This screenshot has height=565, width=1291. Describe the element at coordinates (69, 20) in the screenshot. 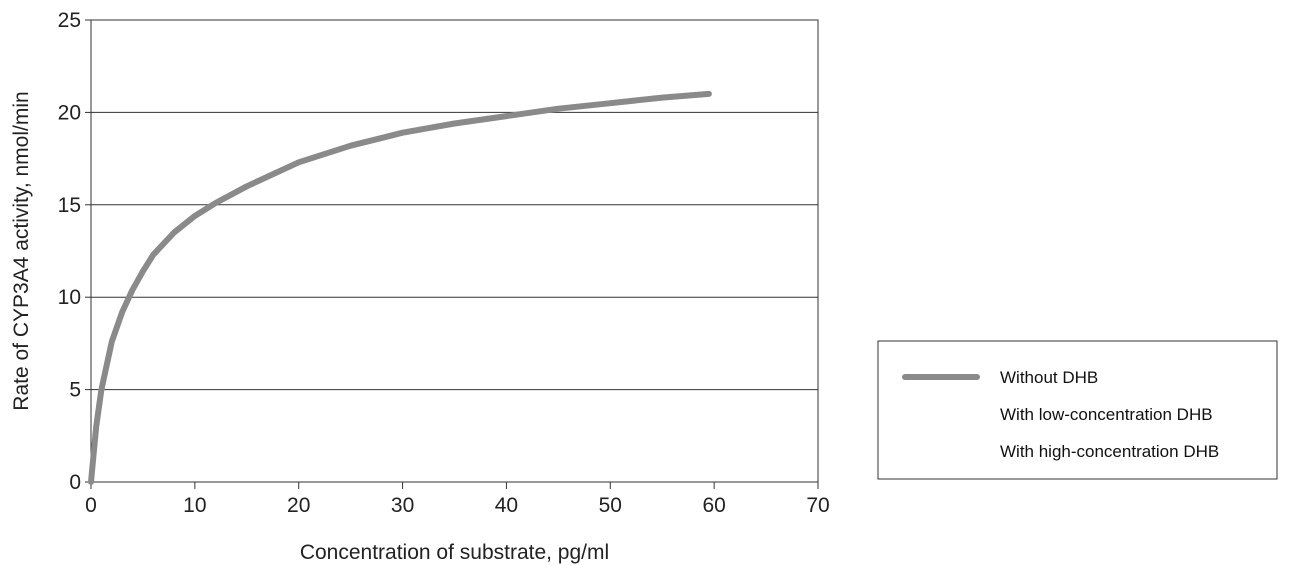

I see `y-tick-label: 25` at that location.